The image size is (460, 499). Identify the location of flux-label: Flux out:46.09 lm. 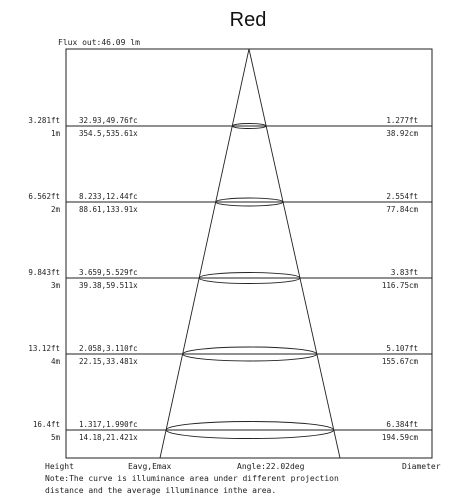
(99, 42).